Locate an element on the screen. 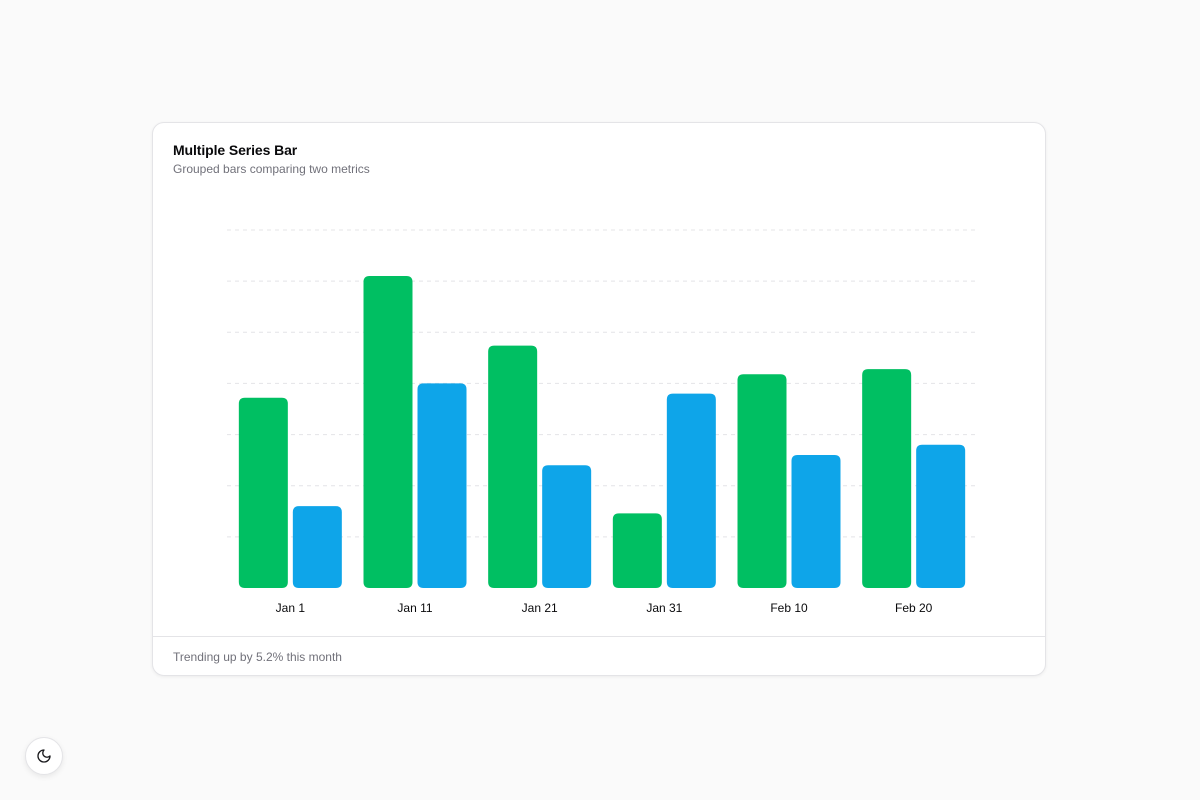  moon-icon is located at coordinates (44, 756).